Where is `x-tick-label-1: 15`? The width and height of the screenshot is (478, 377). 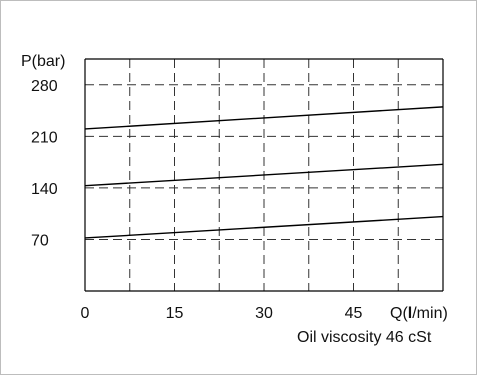 x-tick-label-1: 15 is located at coordinates (175, 313).